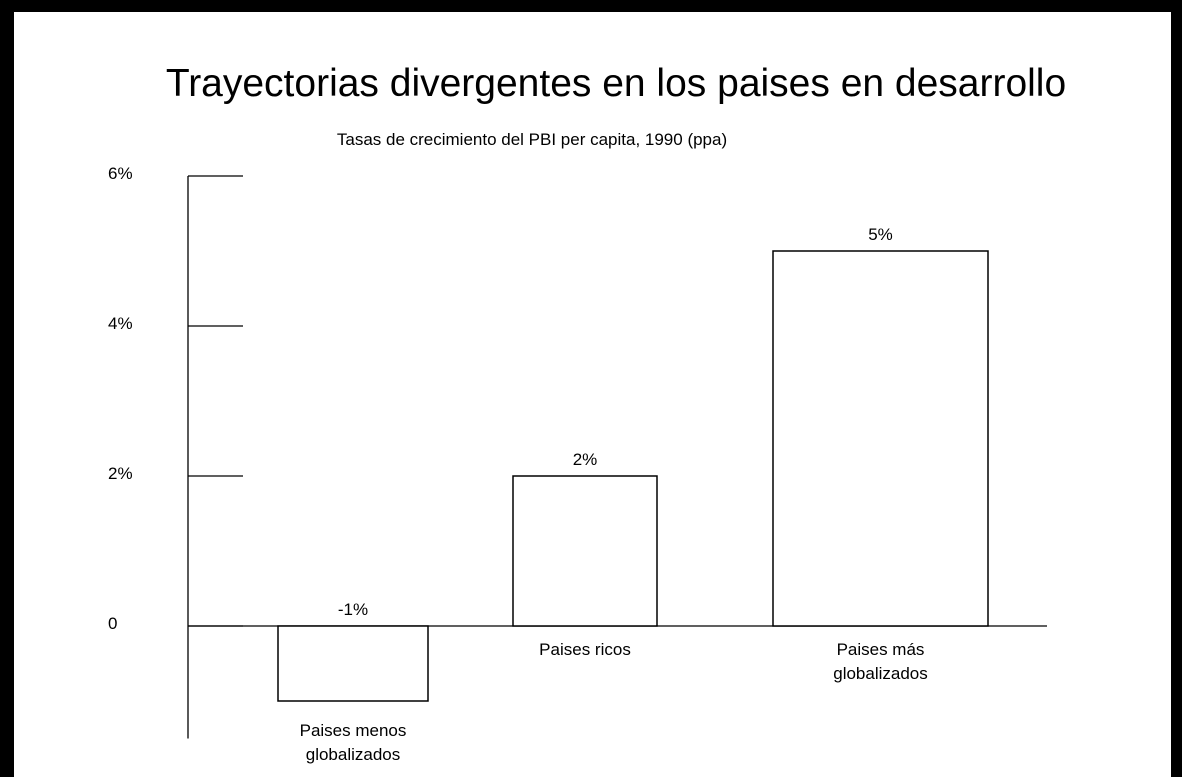  What do you see at coordinates (120, 473) in the screenshot?
I see `y-tick-label: 2%` at bounding box center [120, 473].